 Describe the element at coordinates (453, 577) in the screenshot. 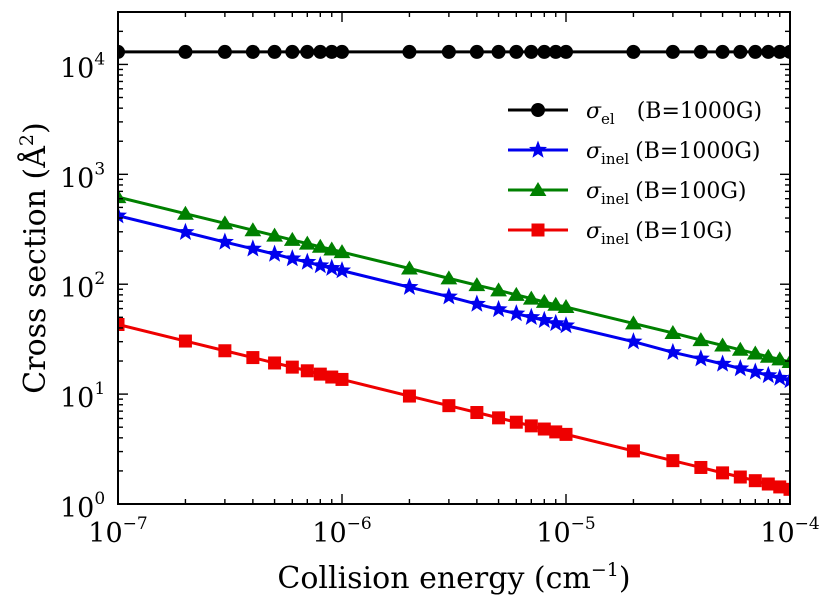

I see `x-axis-title: Collision energy (cm−1)` at that location.